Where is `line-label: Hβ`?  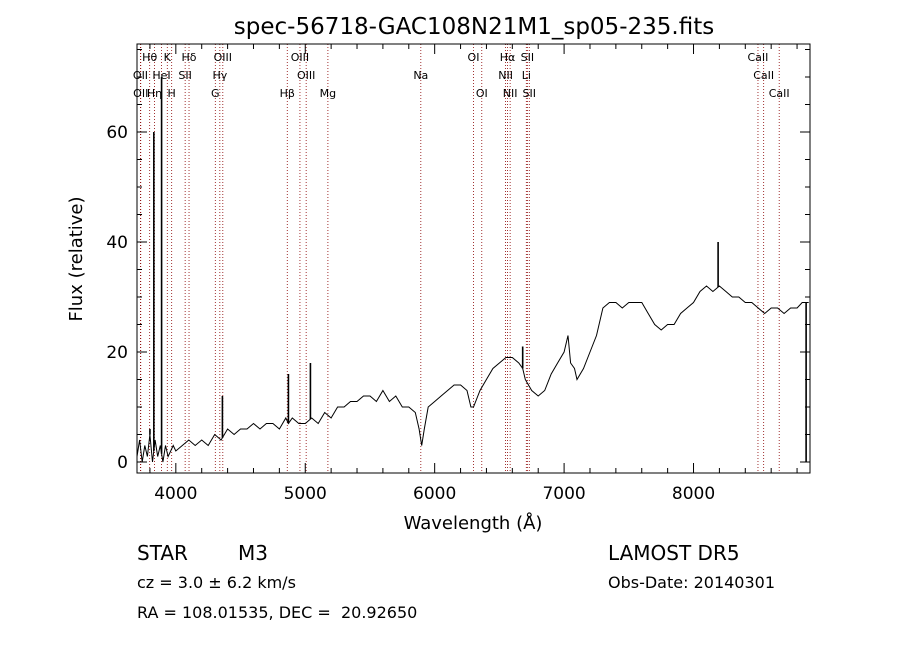
line-label: Hβ is located at coordinates (287, 93).